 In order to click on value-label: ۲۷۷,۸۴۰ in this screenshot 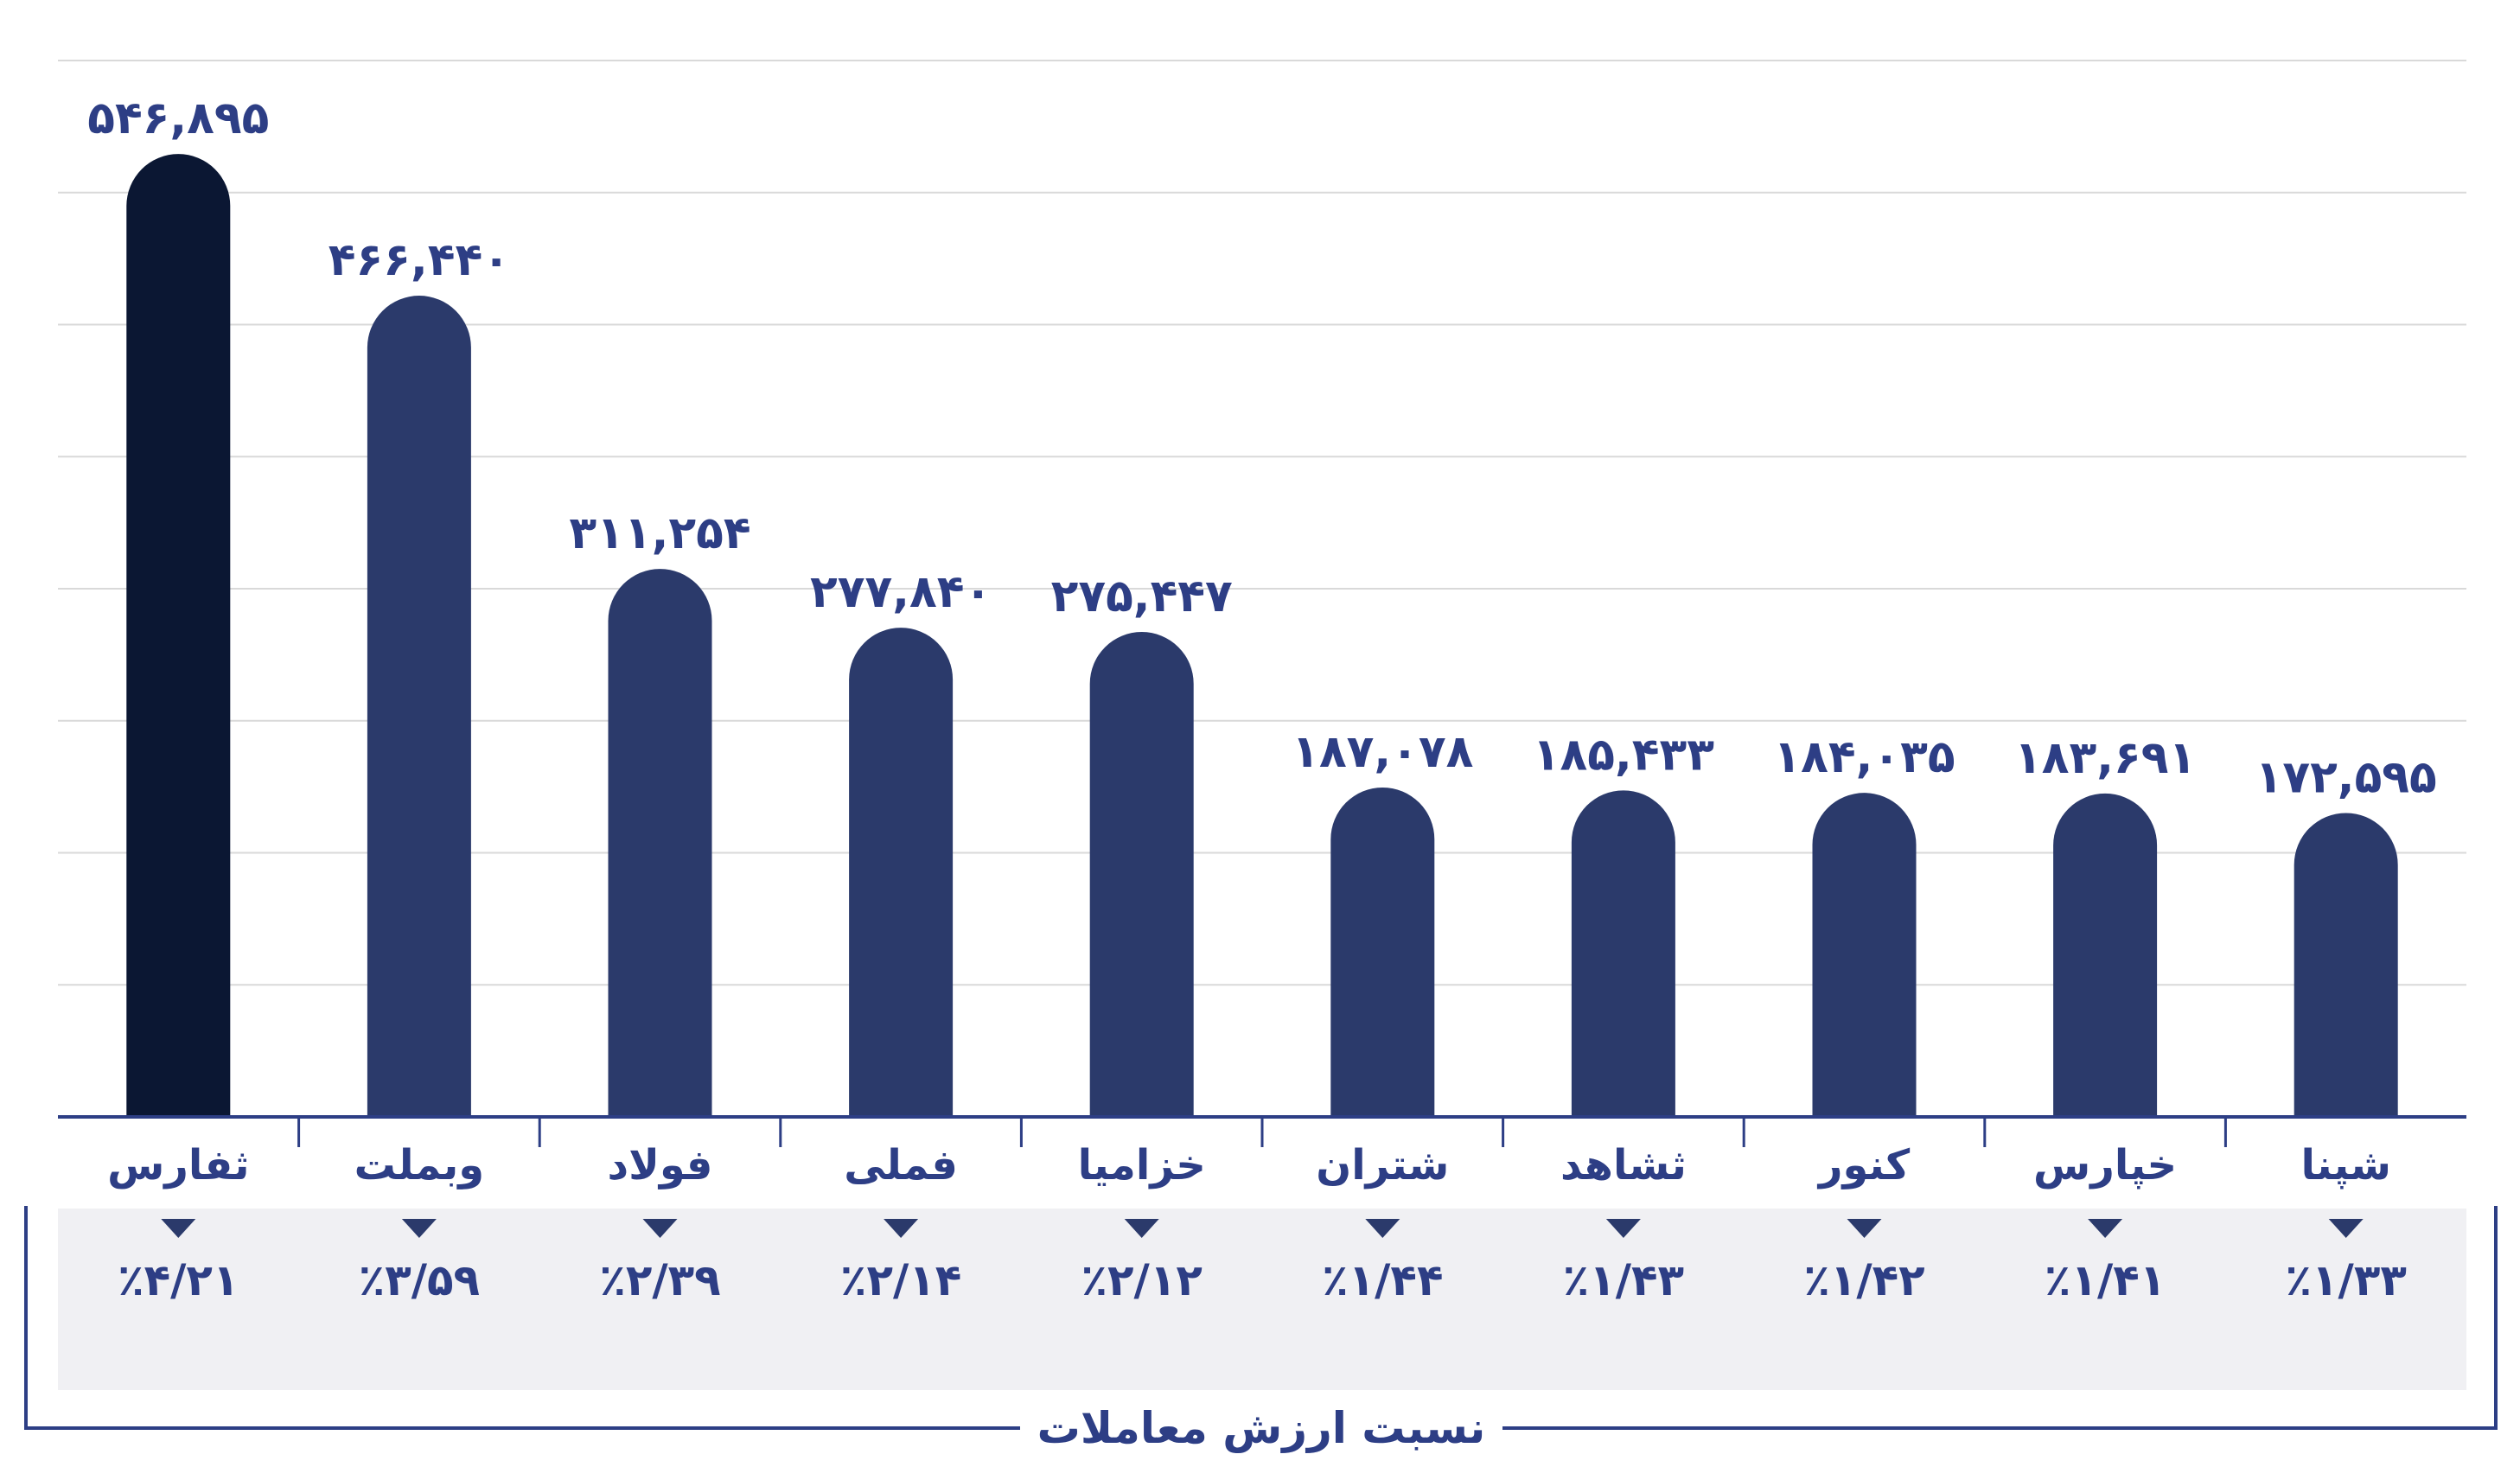, I will do `click(901, 592)`.